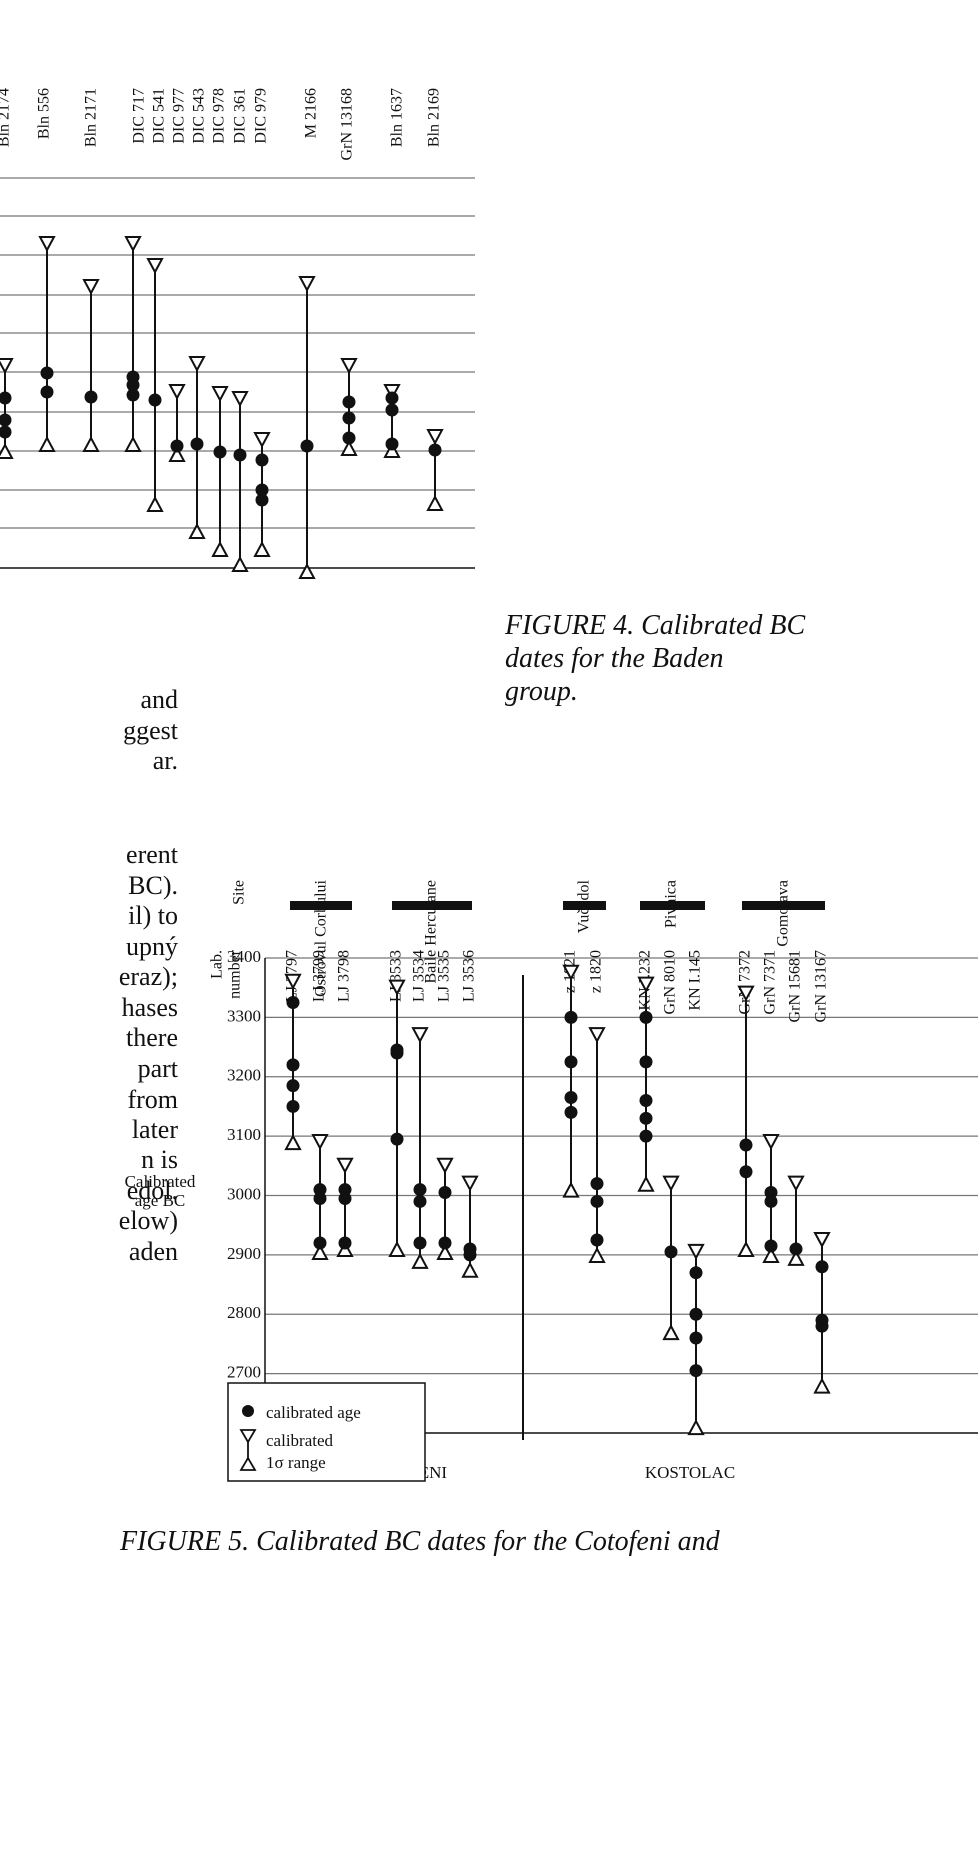  What do you see at coordinates (244, 1075) in the screenshot?
I see `y-tick-label: 3200` at bounding box center [244, 1075].